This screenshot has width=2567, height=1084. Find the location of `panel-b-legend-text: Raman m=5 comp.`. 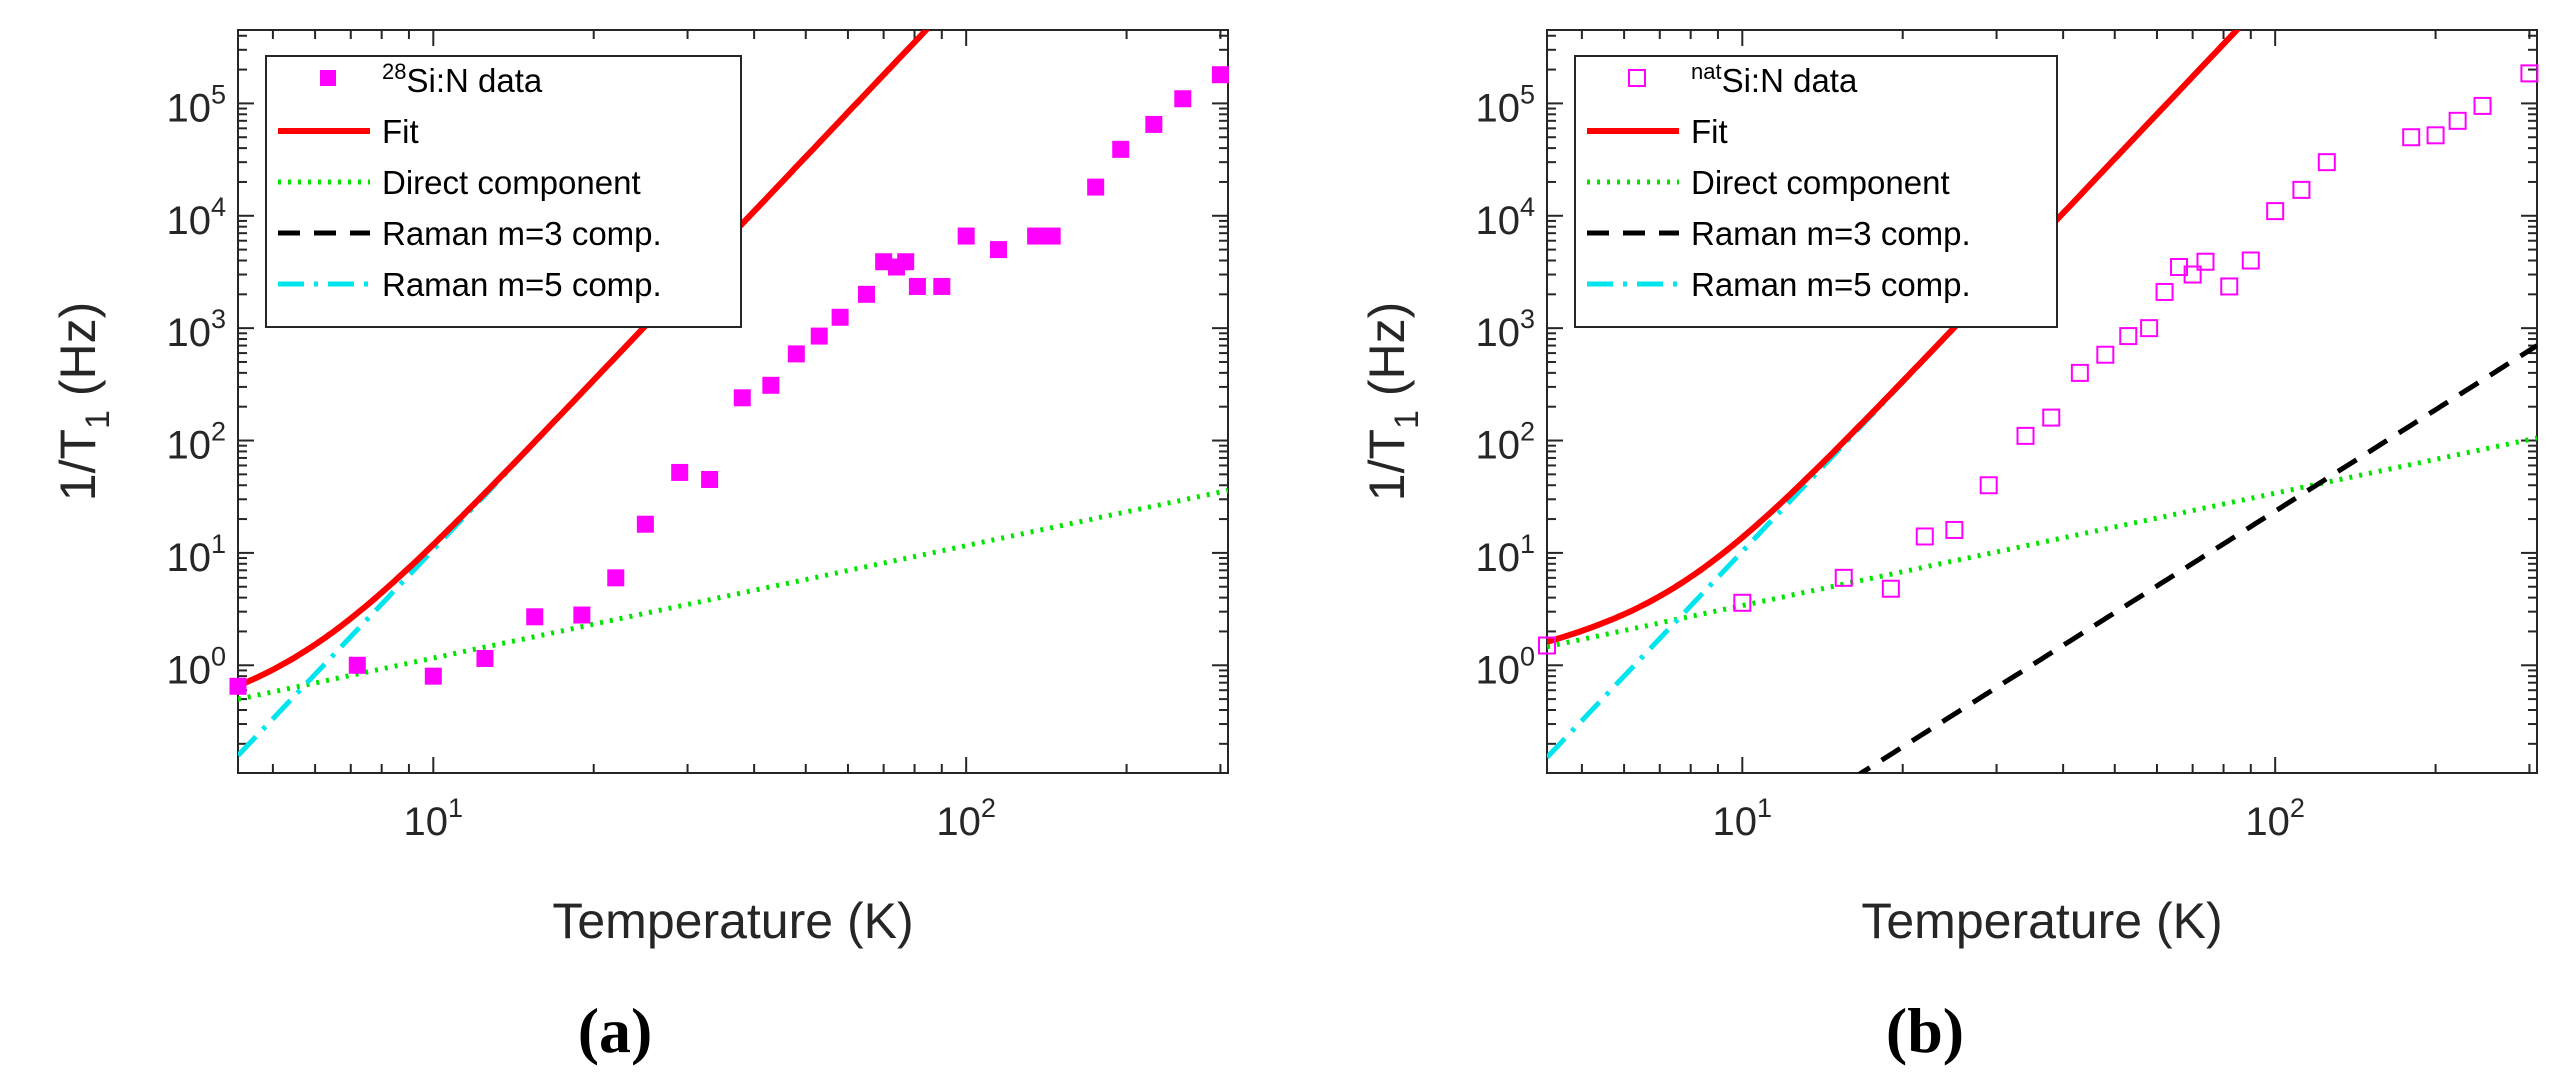

panel-b-legend-text: Raman m=5 comp. is located at coordinates (1831, 284).